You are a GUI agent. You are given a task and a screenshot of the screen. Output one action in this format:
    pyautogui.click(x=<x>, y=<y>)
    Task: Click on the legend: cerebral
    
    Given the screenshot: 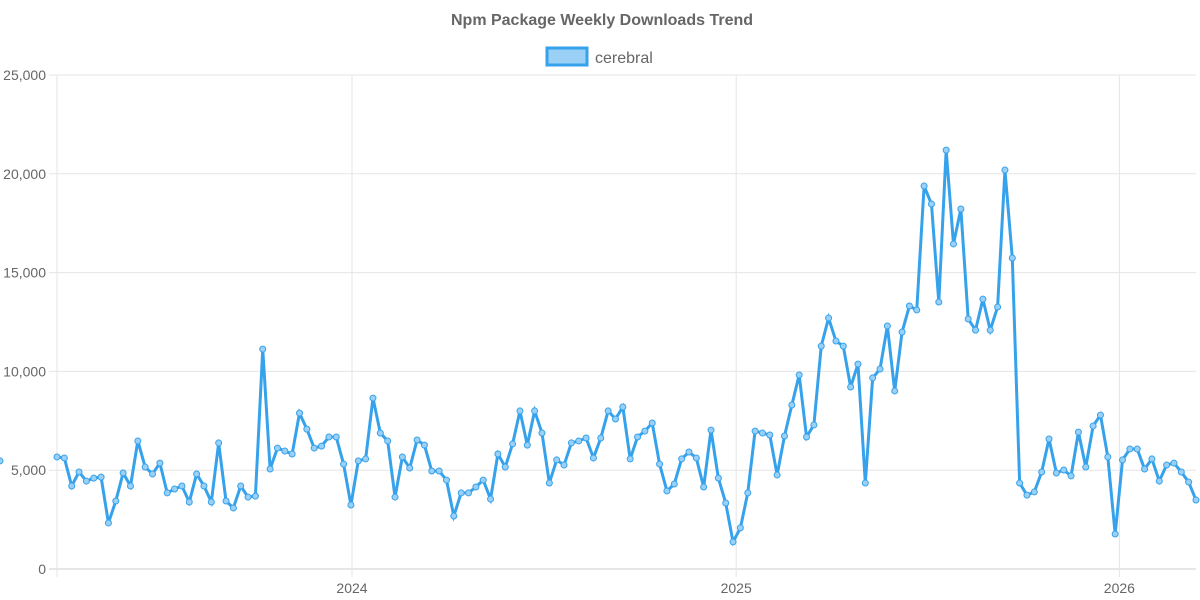 What is the action you would take?
    pyautogui.click(x=599, y=56)
    